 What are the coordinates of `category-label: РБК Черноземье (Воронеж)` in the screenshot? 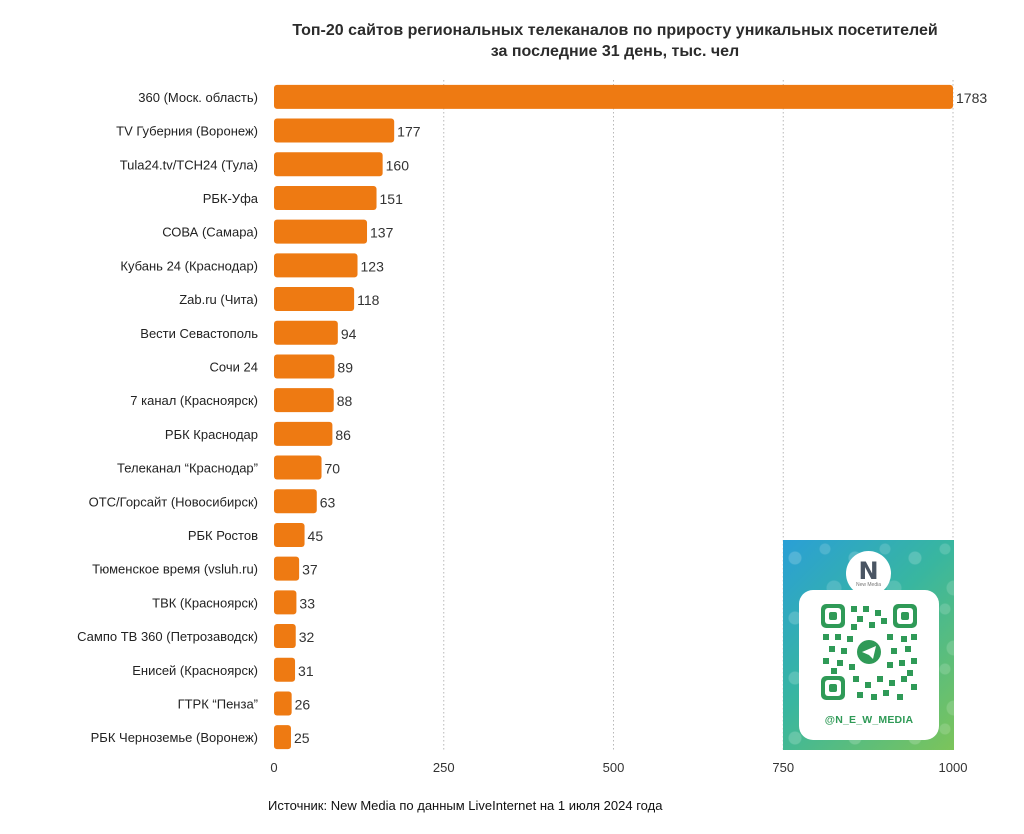 It's located at (174, 737).